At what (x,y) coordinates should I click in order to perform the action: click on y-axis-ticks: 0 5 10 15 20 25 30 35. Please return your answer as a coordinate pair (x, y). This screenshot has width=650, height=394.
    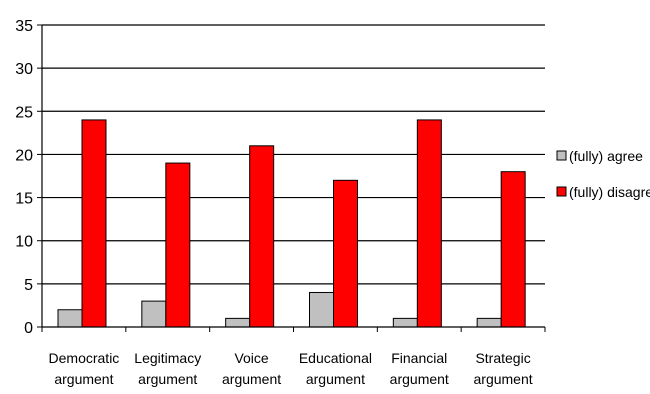
    Looking at the image, I should click on (28, 177).